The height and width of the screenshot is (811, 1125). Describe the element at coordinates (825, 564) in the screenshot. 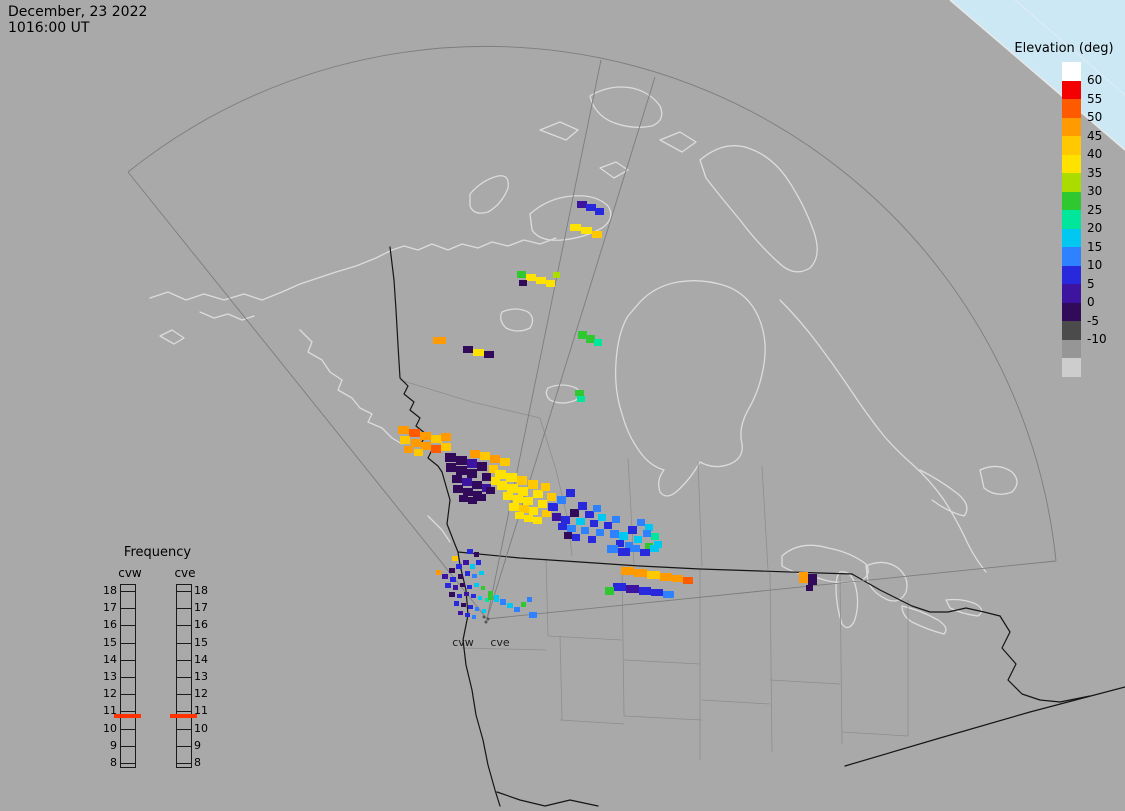

I see `lake-superior` at that location.